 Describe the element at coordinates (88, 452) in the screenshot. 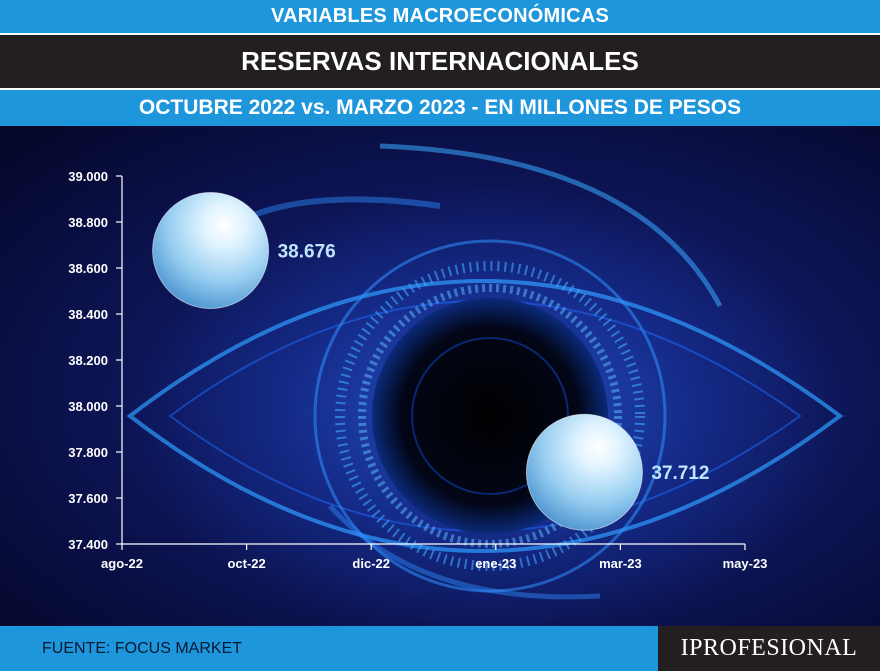

I see `y-tick-label: 37.800` at that location.